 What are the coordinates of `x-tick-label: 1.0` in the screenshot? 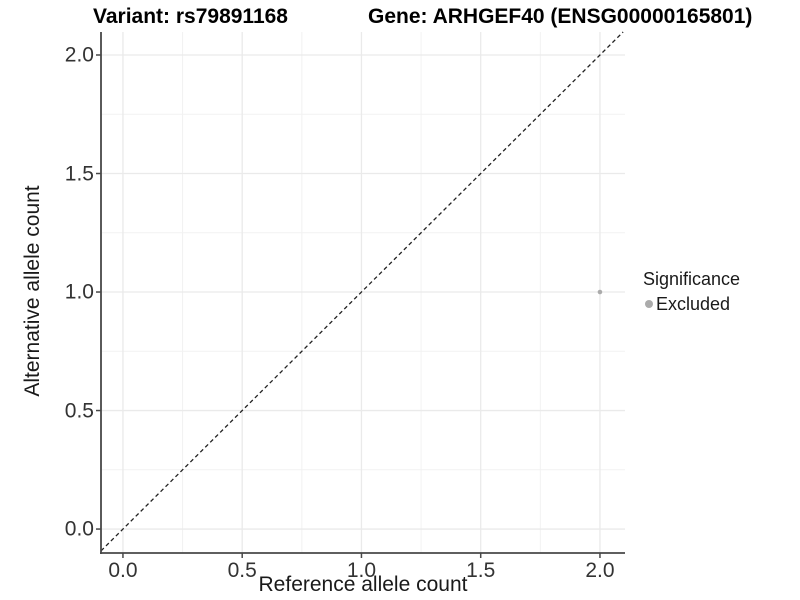 It's located at (361, 570).